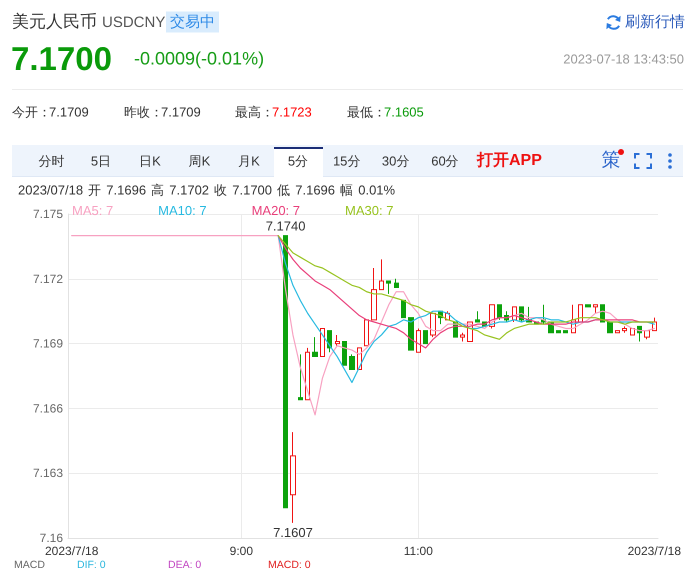  What do you see at coordinates (254, 112) in the screenshot?
I see `text: 最高：` at bounding box center [254, 112].